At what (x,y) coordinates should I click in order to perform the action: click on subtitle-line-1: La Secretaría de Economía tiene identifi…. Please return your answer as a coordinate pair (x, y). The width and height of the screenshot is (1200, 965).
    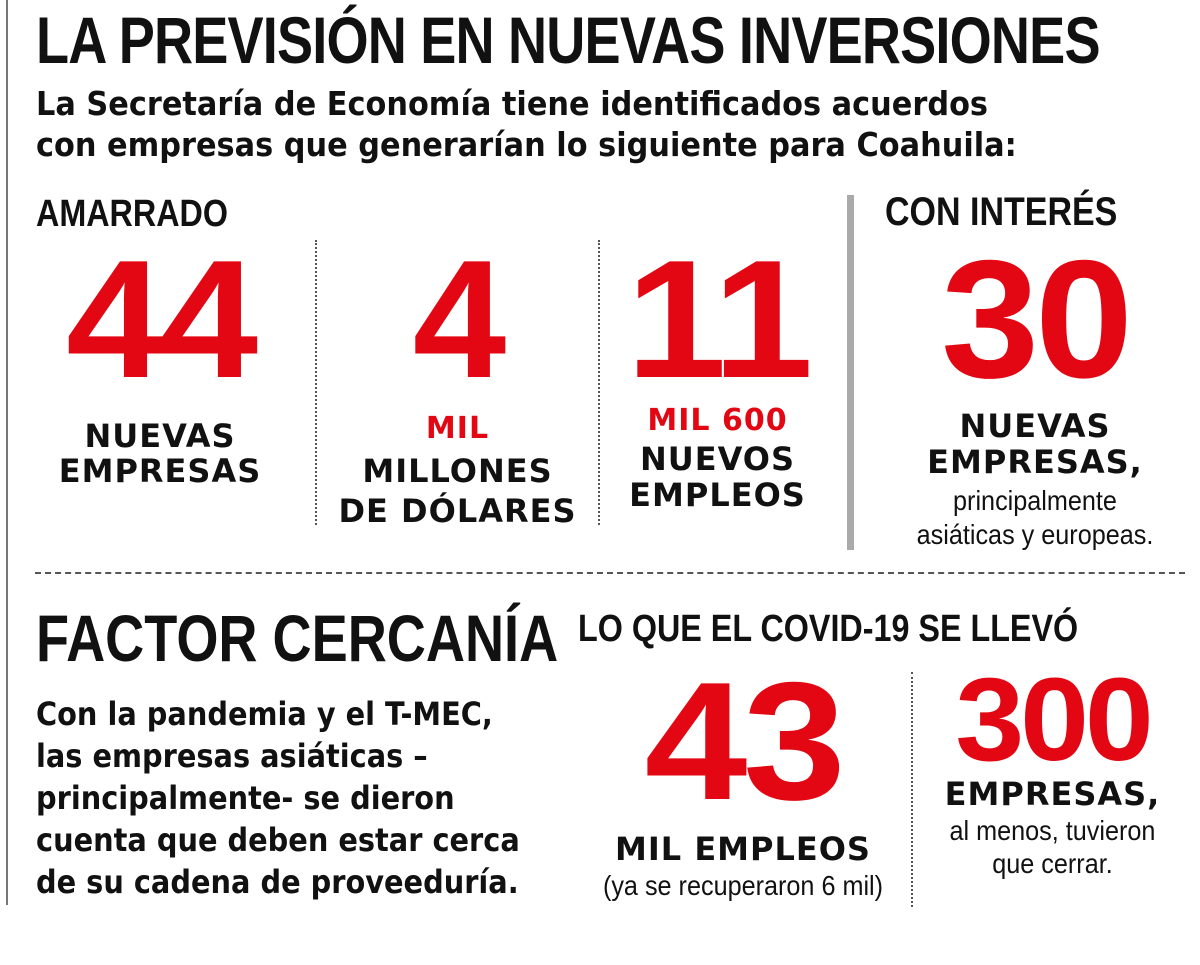
    Looking at the image, I should click on (512, 103).